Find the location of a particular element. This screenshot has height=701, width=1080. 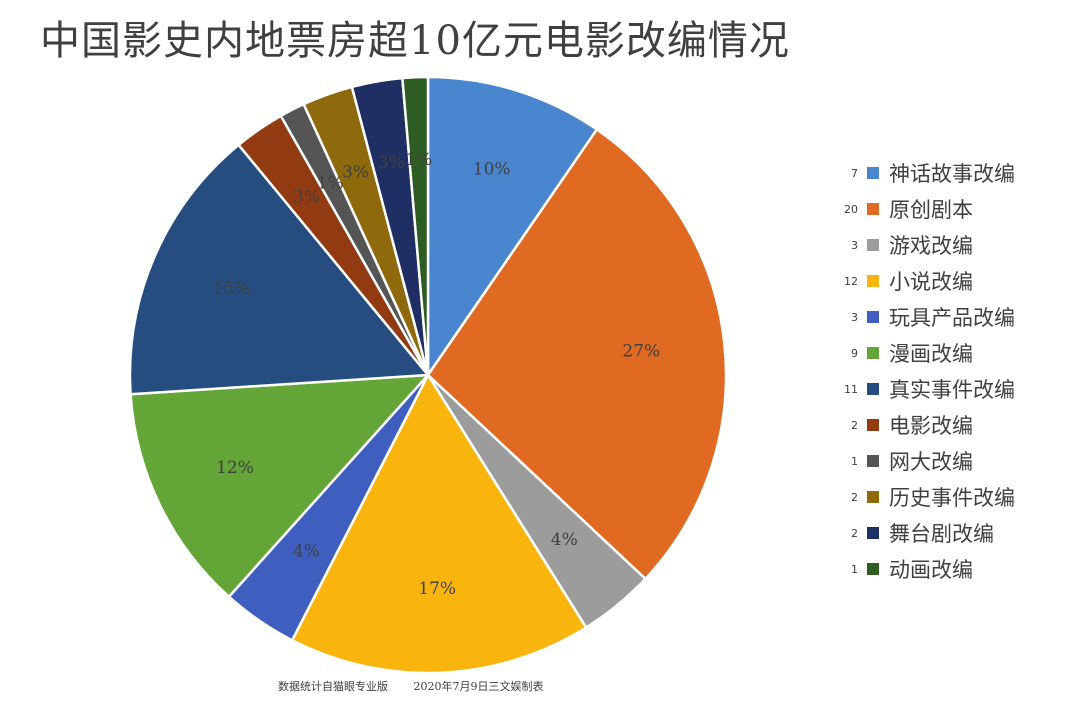

legend-label: 舞台剧改编 is located at coordinates (941, 534).